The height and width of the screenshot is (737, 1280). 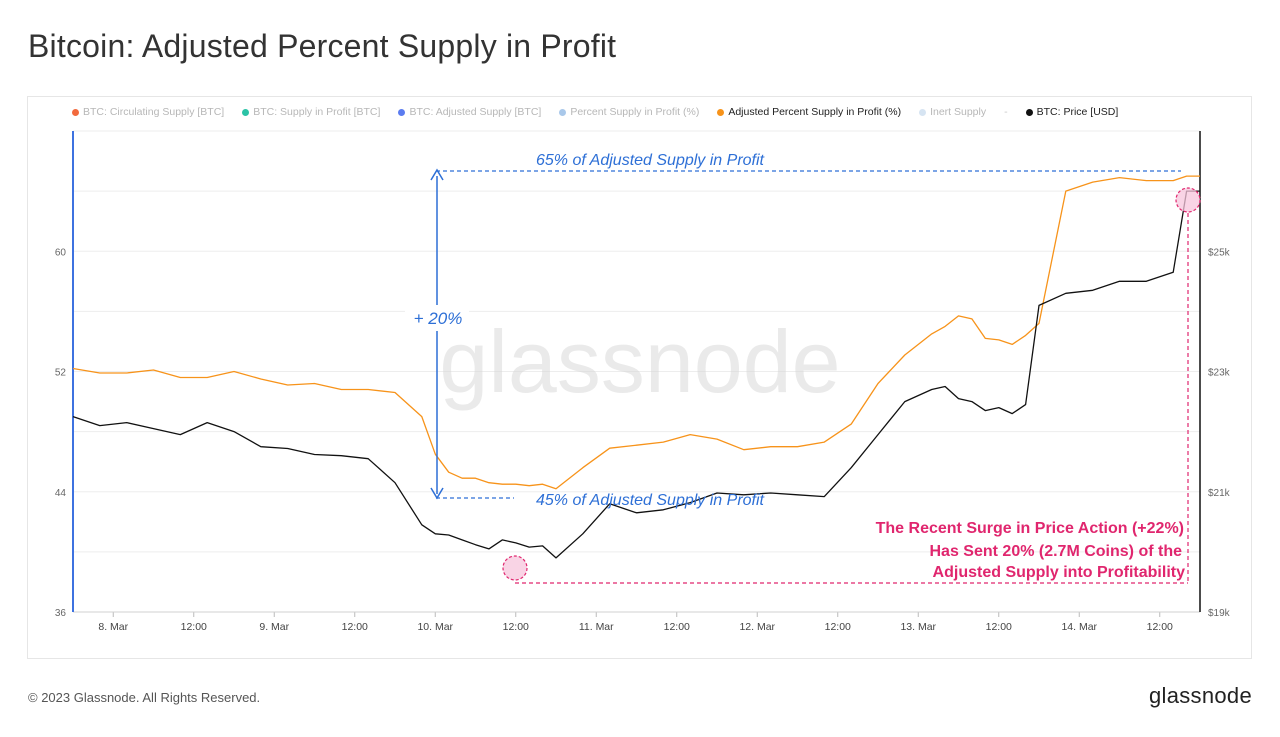 I want to click on legend-label: BTC: Circulating Supply [BTC], so click(x=154, y=112).